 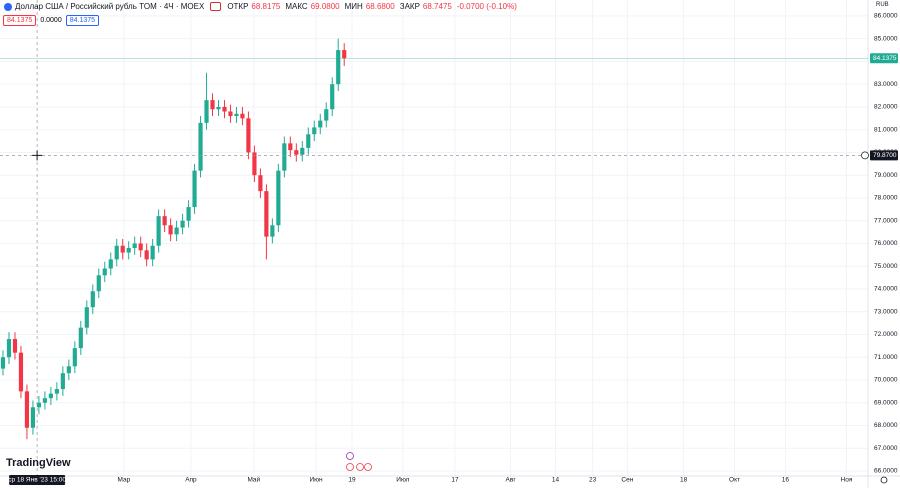 What do you see at coordinates (886, 334) in the screenshot?
I see `y-tick-label: 72.0000` at bounding box center [886, 334].